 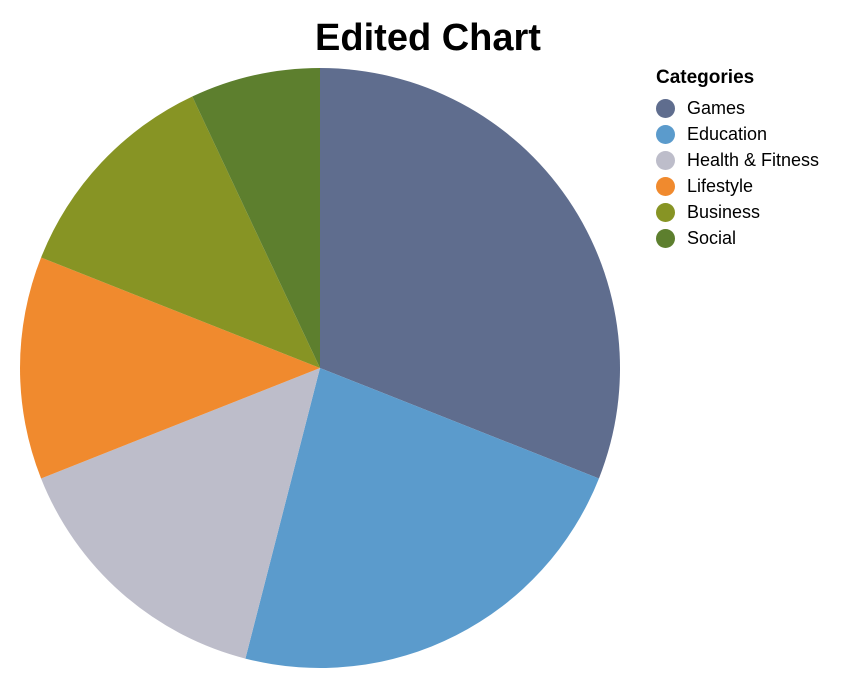 What do you see at coordinates (753, 159) in the screenshot?
I see `legend-label: Health & Fitness` at bounding box center [753, 159].